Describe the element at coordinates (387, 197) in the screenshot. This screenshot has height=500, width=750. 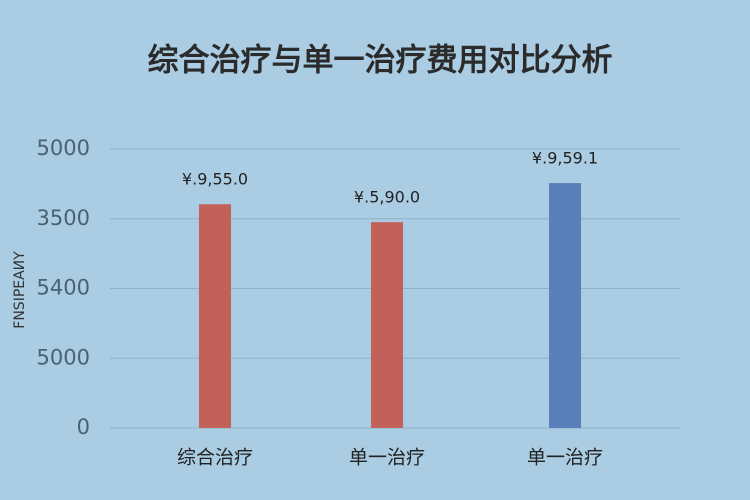
I see `value-label: ¥.5,90.0` at that location.